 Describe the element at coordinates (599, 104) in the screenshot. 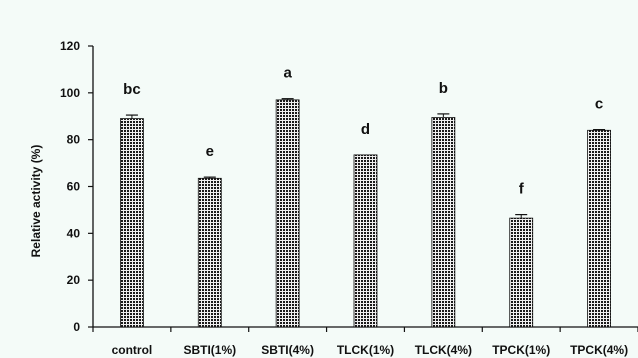

I see `significance-label: c` at that location.